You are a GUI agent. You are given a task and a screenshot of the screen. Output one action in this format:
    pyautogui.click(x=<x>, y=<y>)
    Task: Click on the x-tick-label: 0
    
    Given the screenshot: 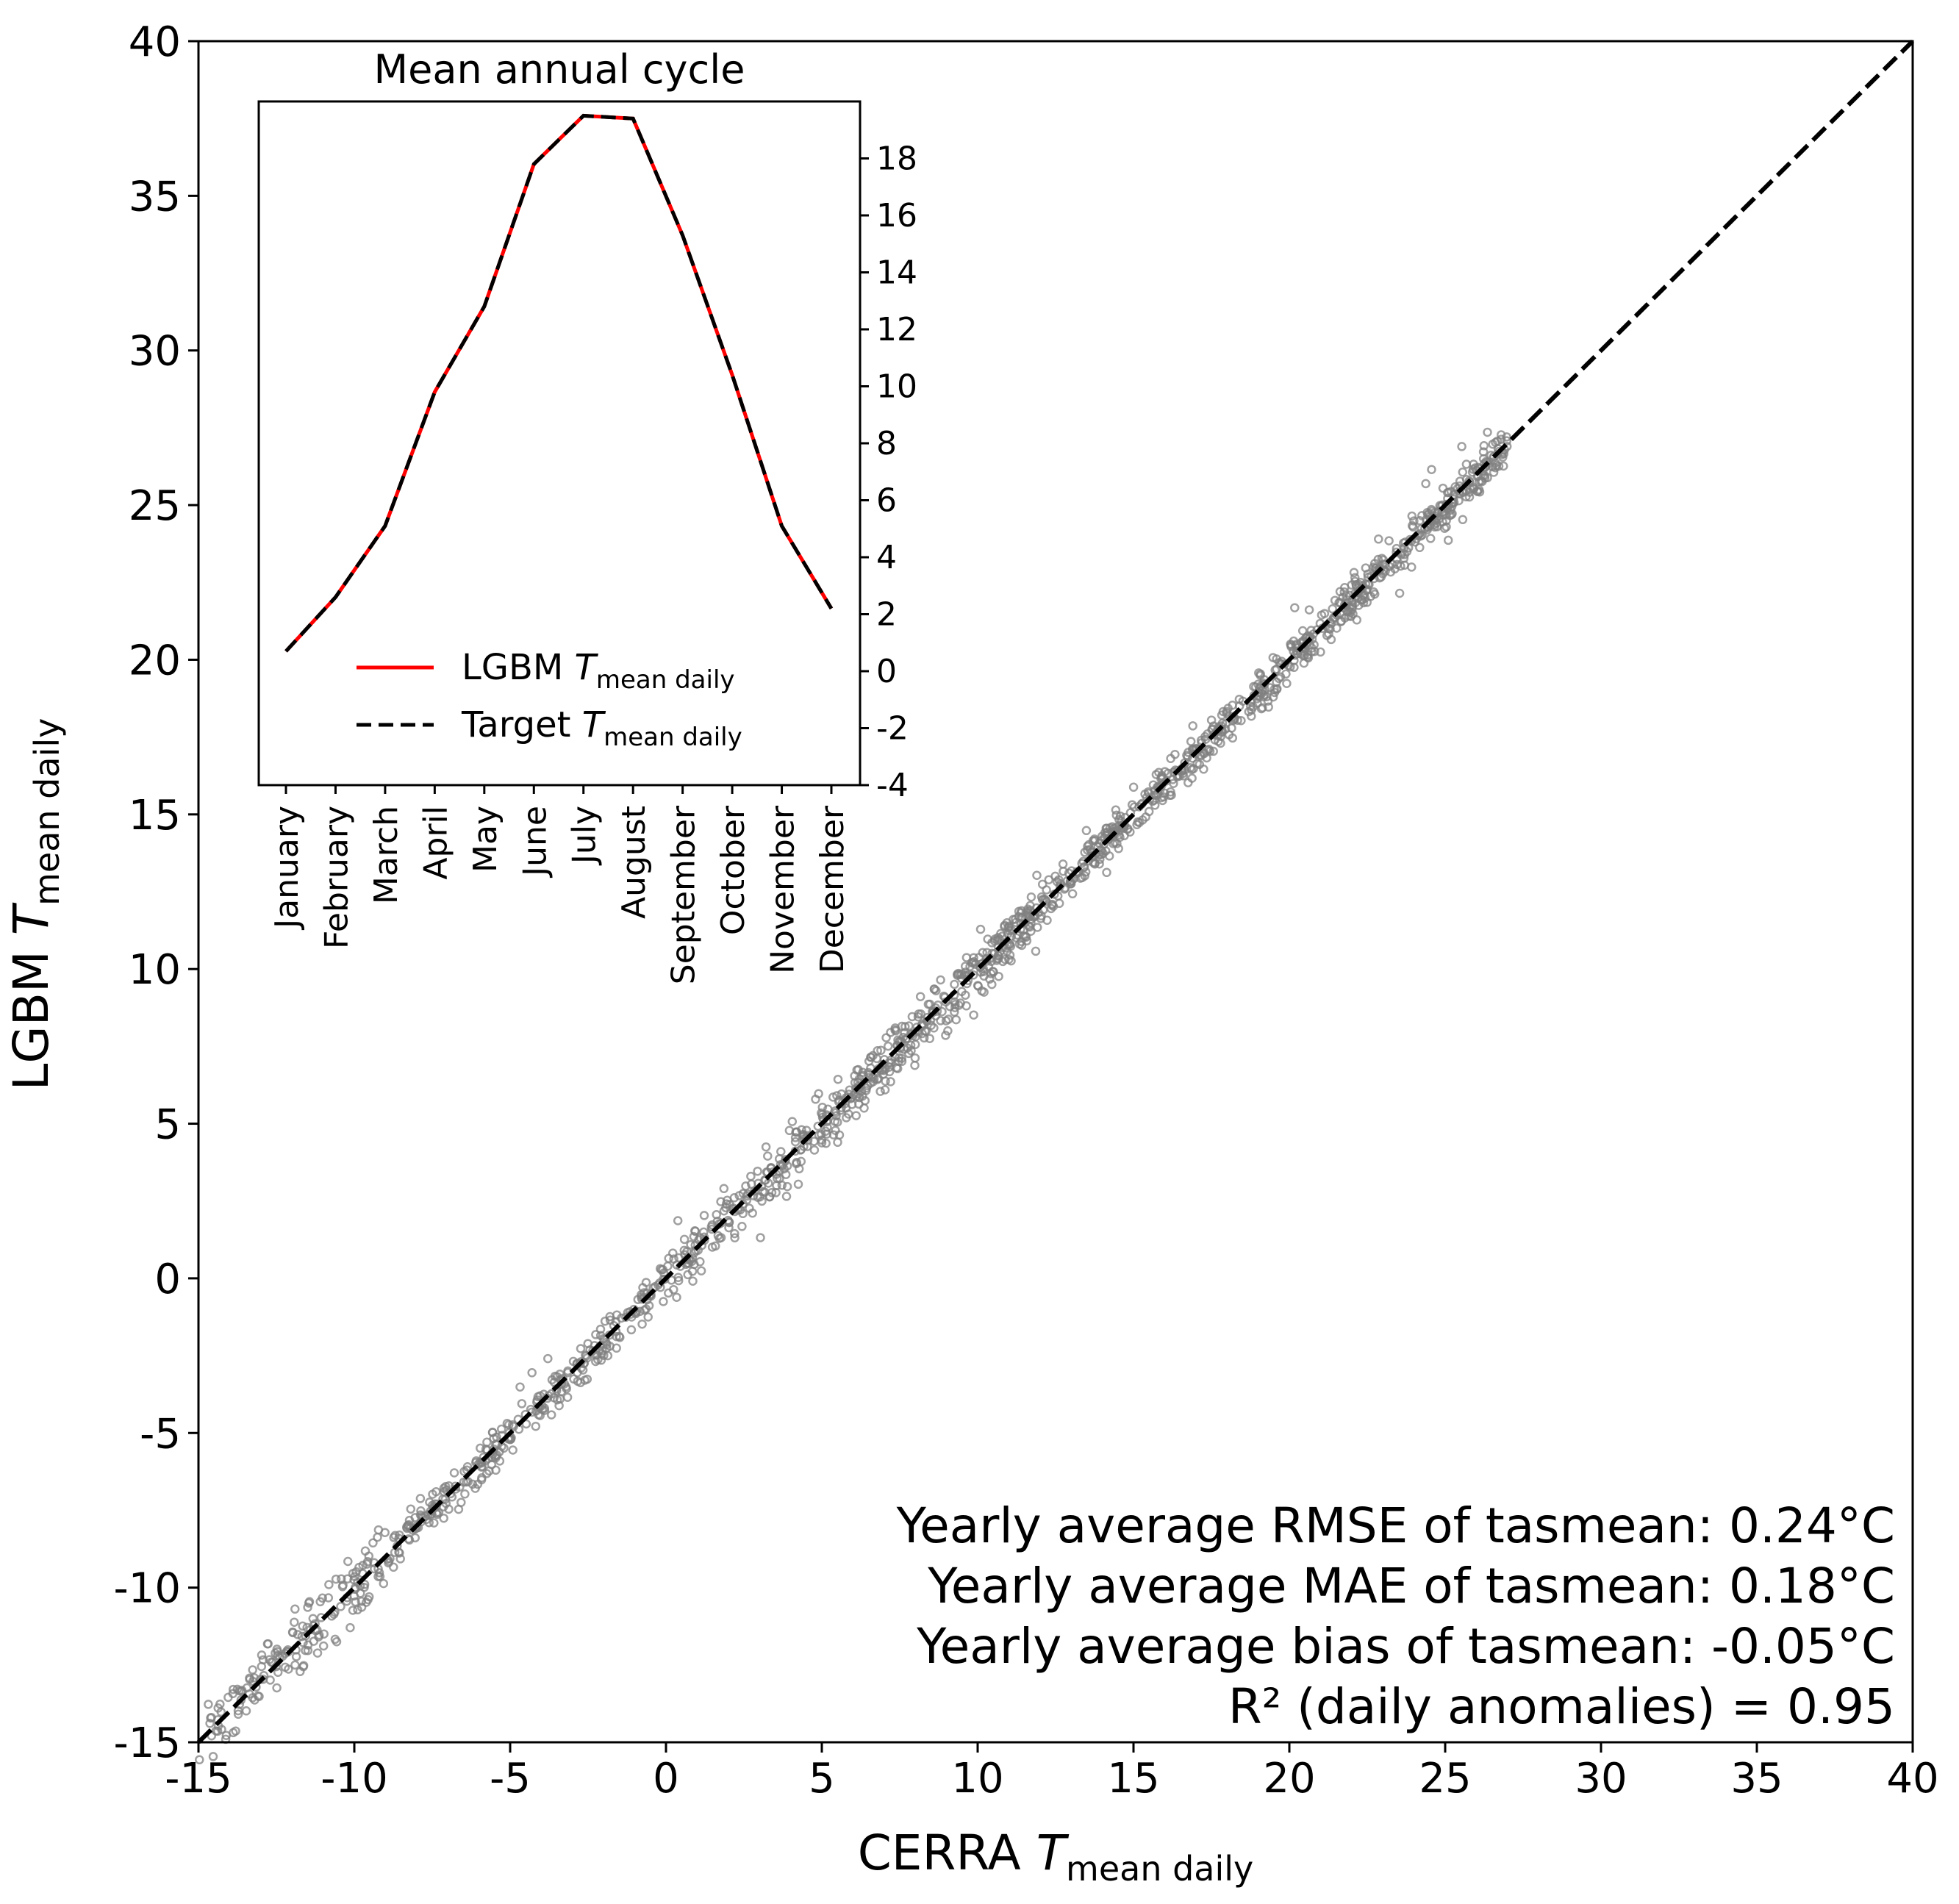 What is the action you would take?
    pyautogui.click(x=666, y=1779)
    